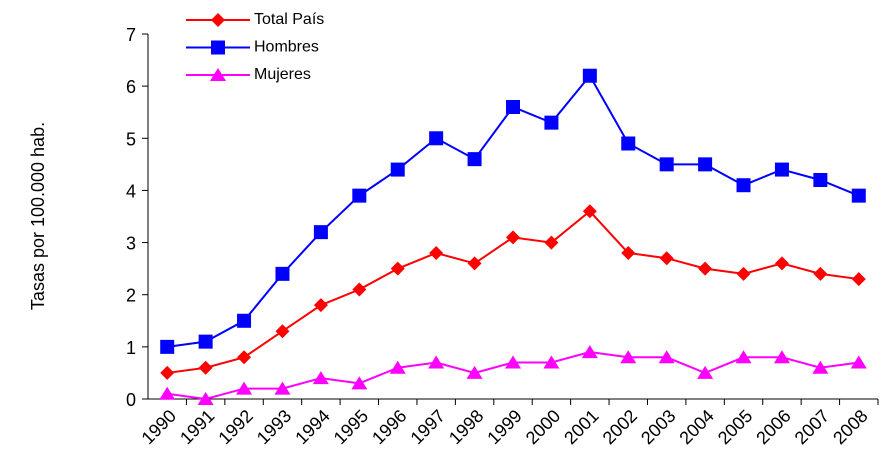  What do you see at coordinates (131, 348) in the screenshot?
I see `y-tick-label: 1` at bounding box center [131, 348].